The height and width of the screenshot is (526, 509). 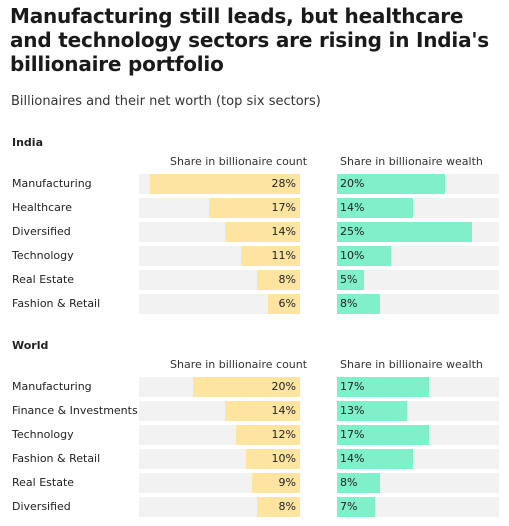 I want to click on count-value-label: 11%, so click(x=283, y=255).